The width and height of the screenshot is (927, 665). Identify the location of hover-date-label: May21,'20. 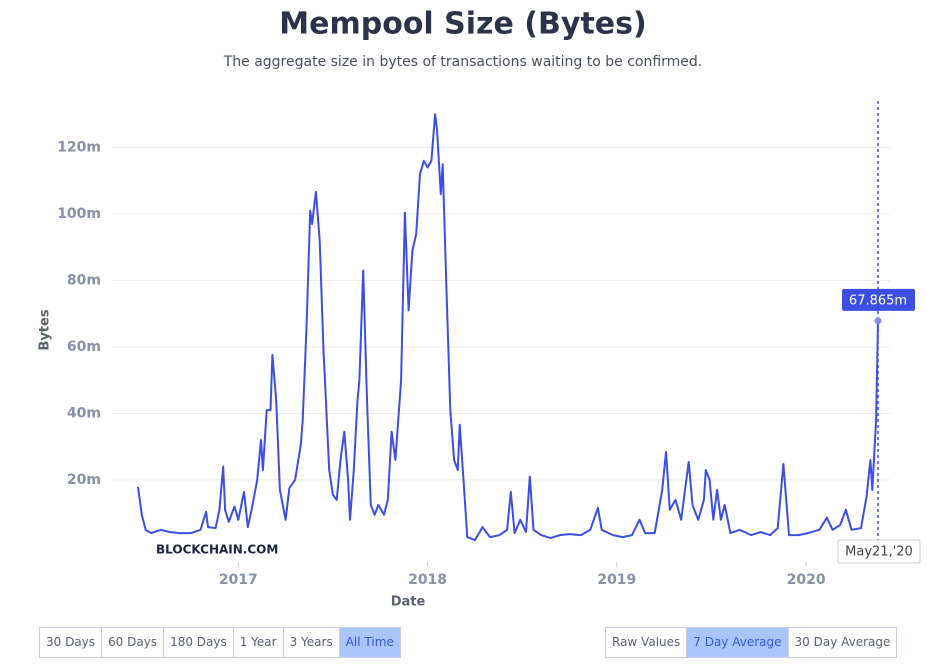
(879, 552).